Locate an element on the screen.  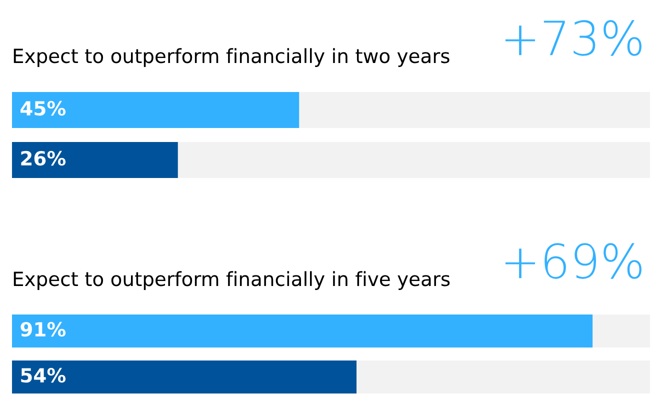
text: +69% is located at coordinates (573, 261).